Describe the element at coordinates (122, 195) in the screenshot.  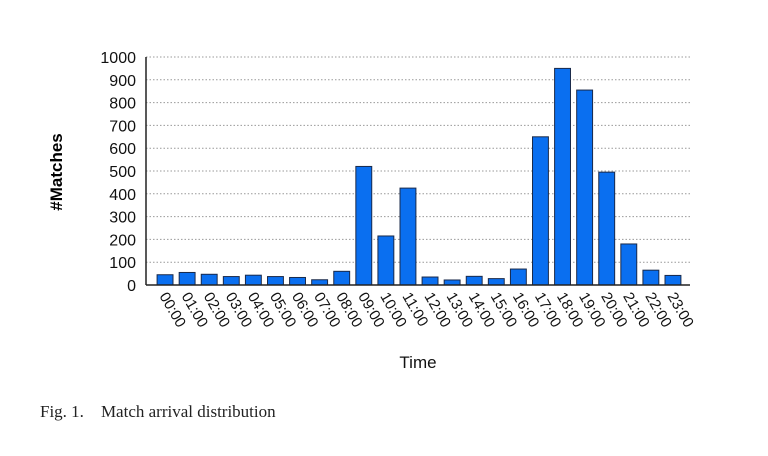
I see `y-tick-label: 400` at that location.